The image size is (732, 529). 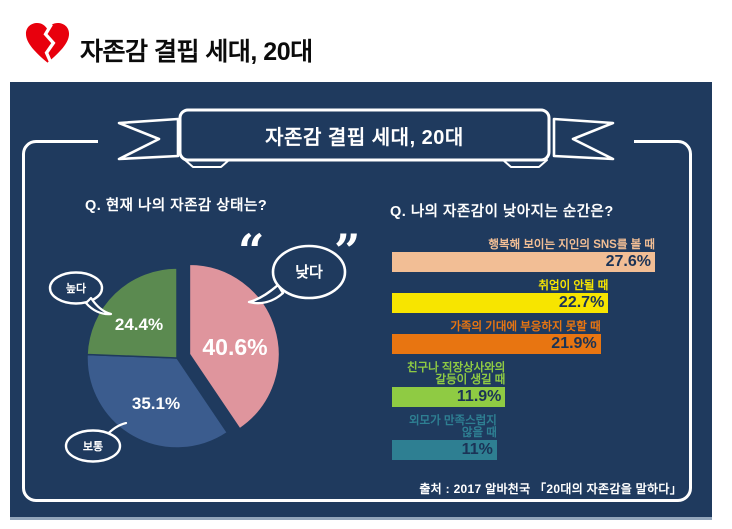 What do you see at coordinates (523, 262) in the screenshot?
I see `bar-fill: 27.6%` at bounding box center [523, 262].